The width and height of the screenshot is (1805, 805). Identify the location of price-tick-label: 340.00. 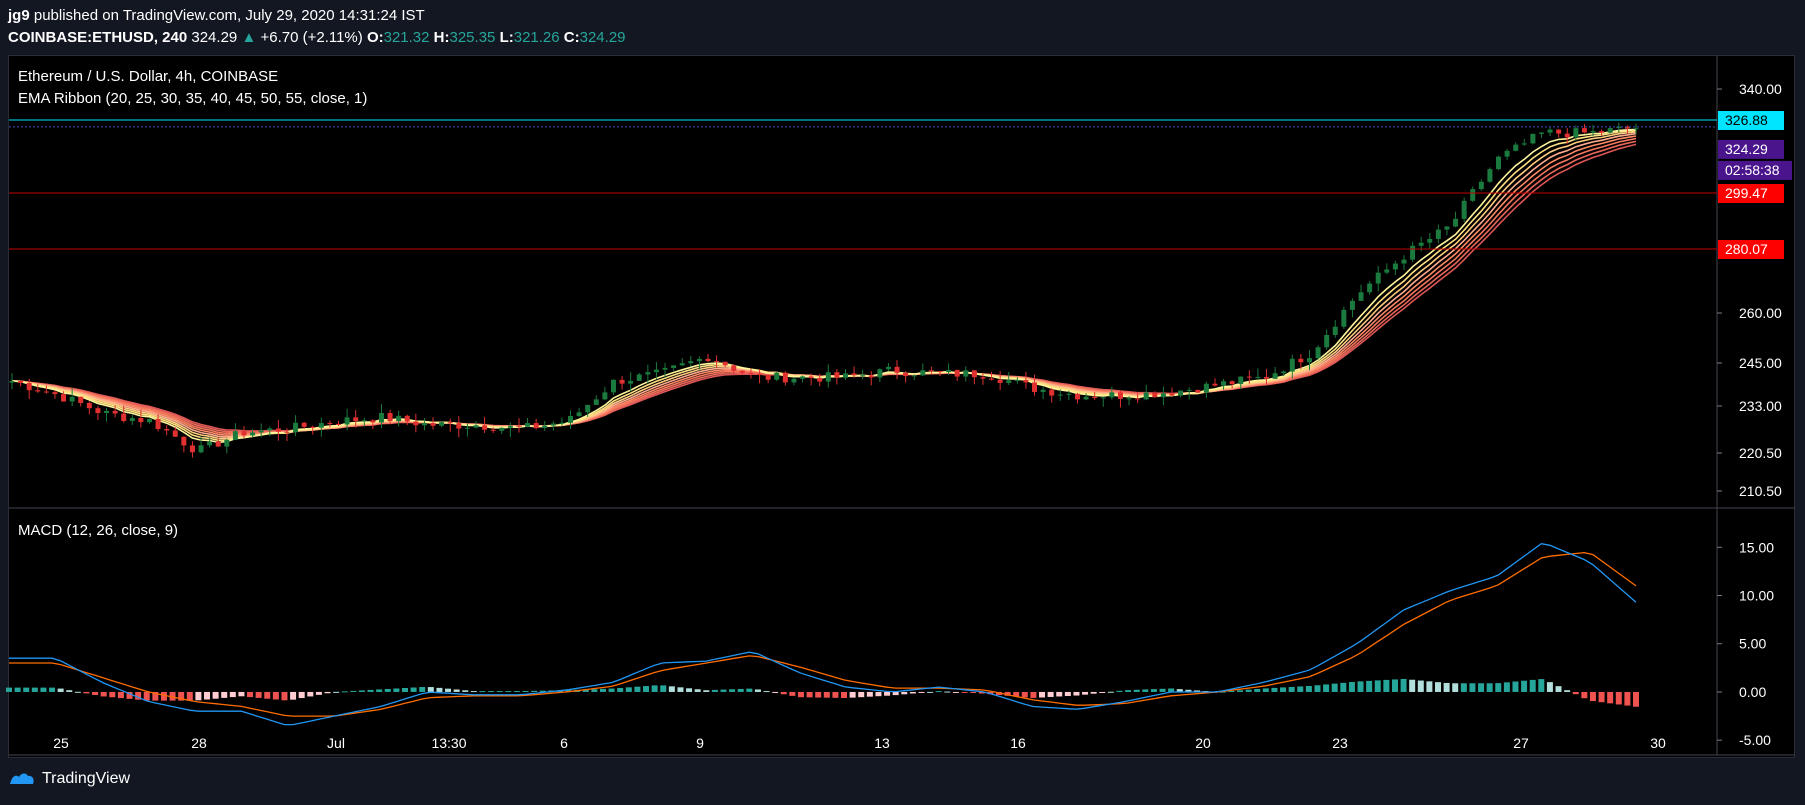
(1760, 89).